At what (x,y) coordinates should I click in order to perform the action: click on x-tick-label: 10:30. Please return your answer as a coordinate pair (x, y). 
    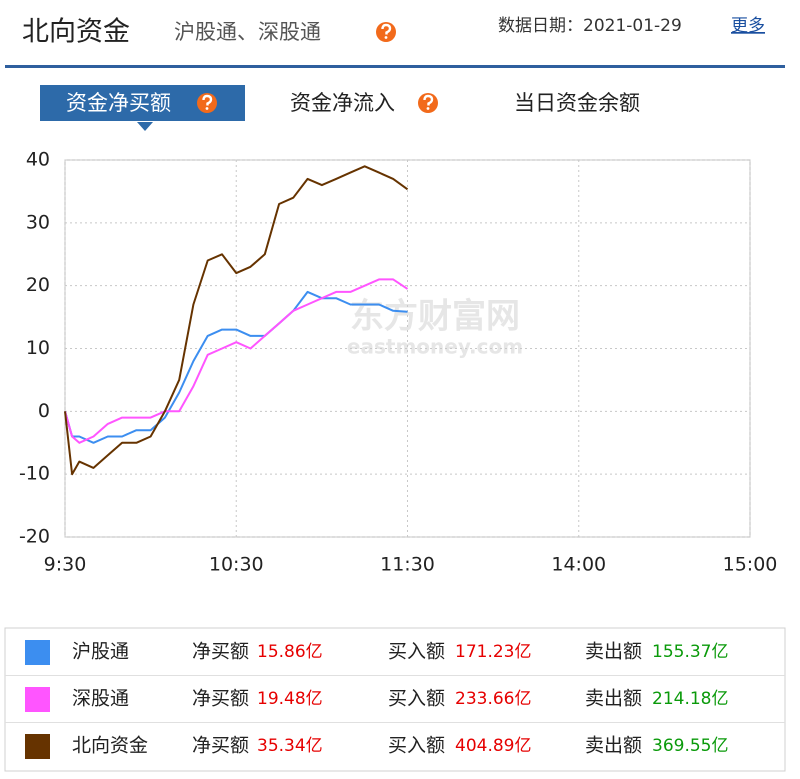
    Looking at the image, I should click on (236, 565).